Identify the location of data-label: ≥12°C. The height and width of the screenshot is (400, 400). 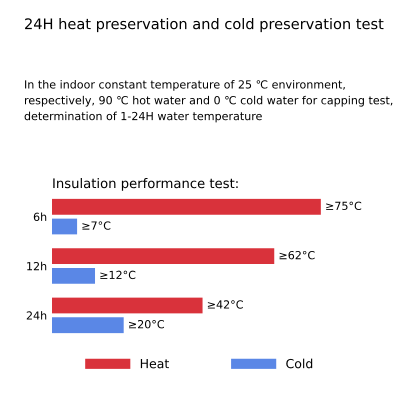
(118, 275).